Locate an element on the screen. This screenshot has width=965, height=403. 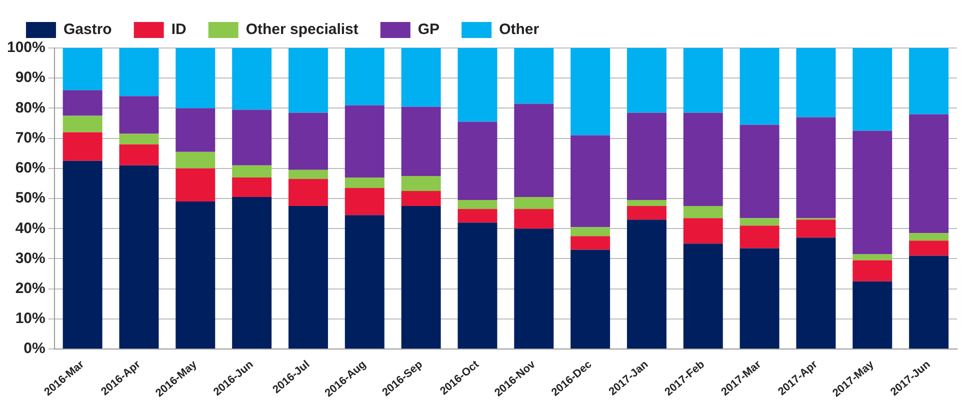
y-tick-label: 60% is located at coordinates (30, 168).